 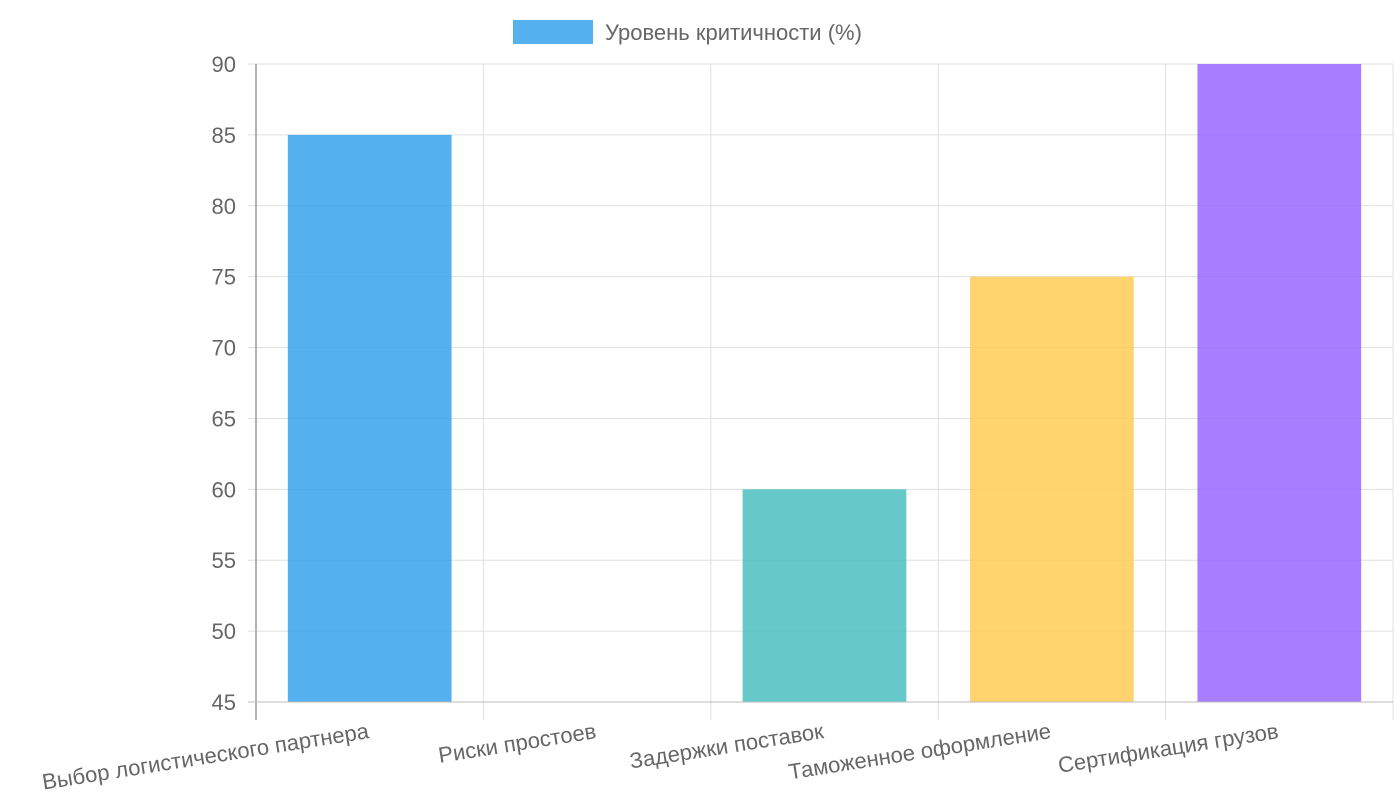 I want to click on y-tick-label: 70, so click(x=224, y=348).